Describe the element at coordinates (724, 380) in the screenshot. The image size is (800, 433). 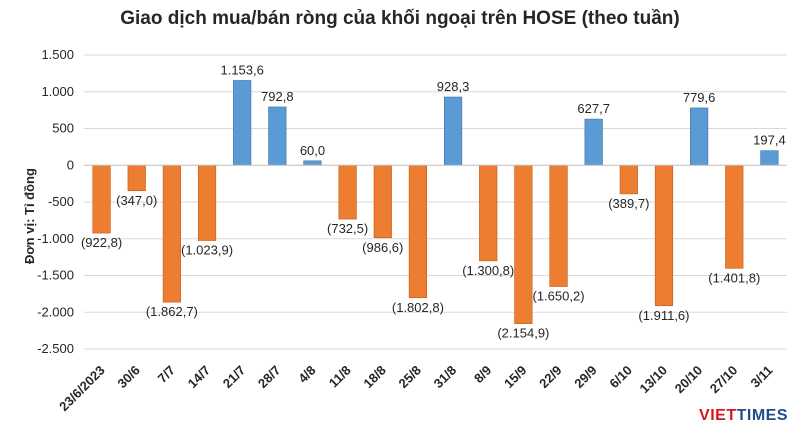
I see `x-tick-label: 27/10` at that location.